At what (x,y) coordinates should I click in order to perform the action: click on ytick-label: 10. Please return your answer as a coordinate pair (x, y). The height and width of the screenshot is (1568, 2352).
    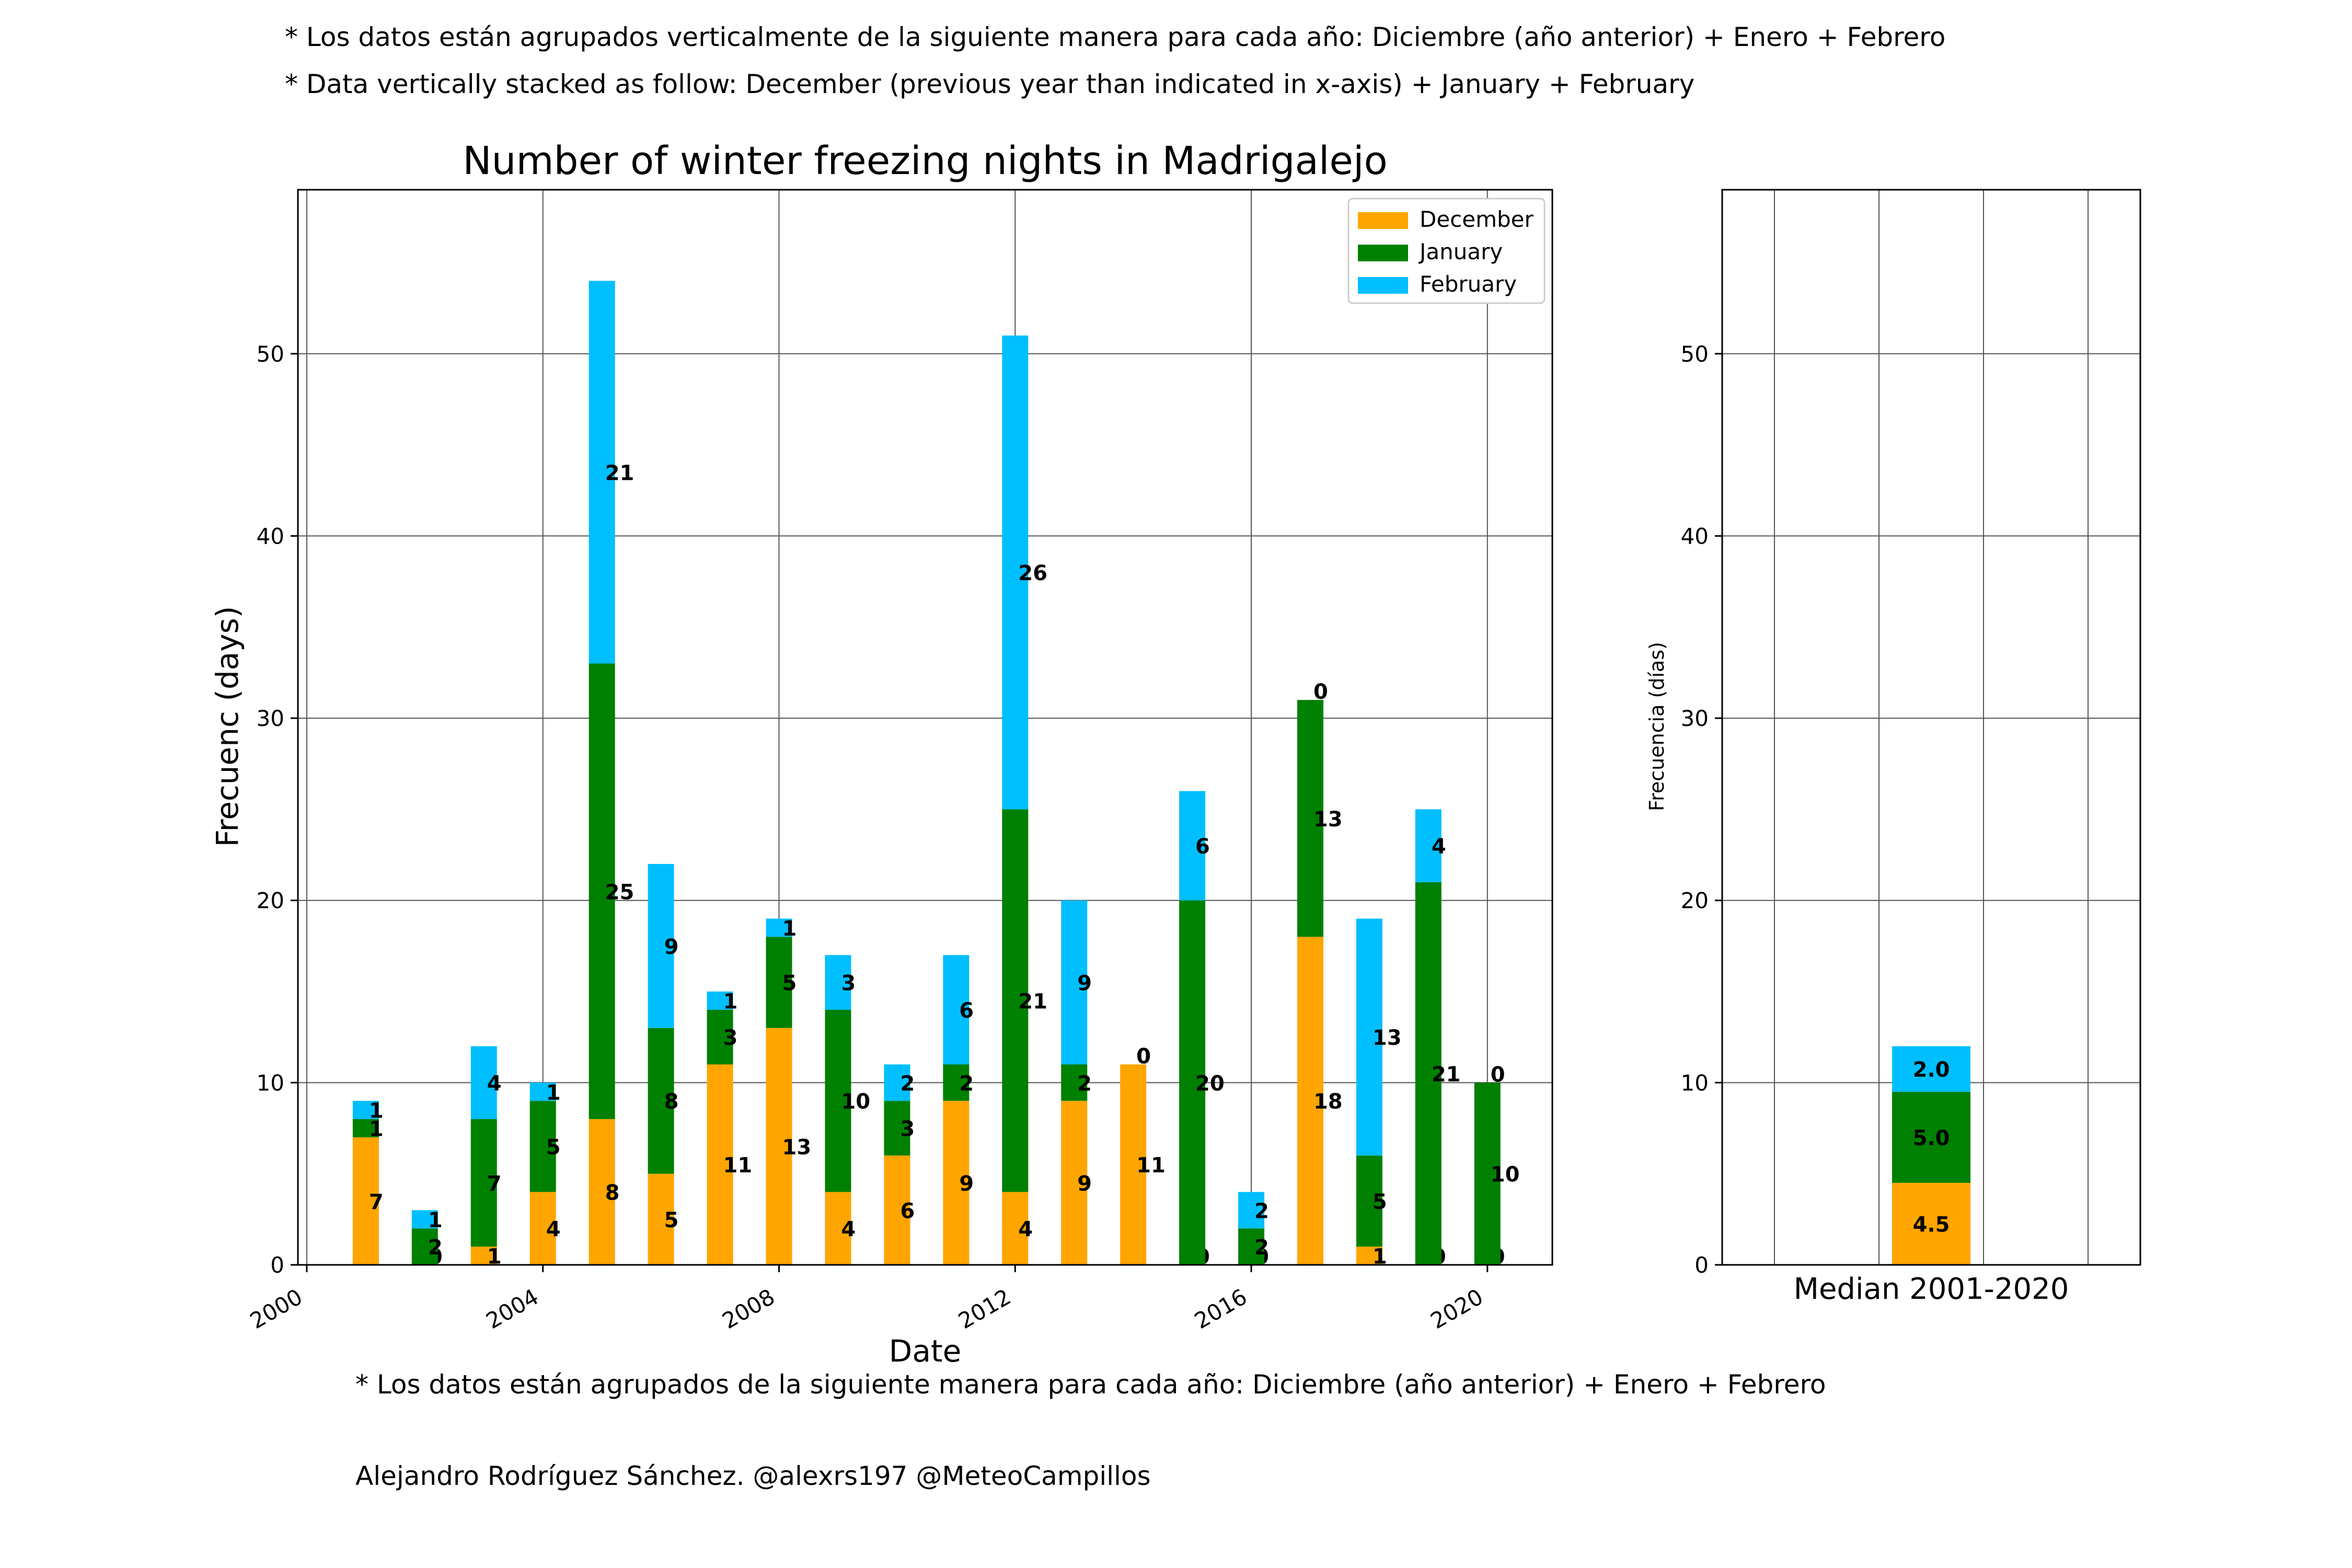
    Looking at the image, I should click on (270, 1083).